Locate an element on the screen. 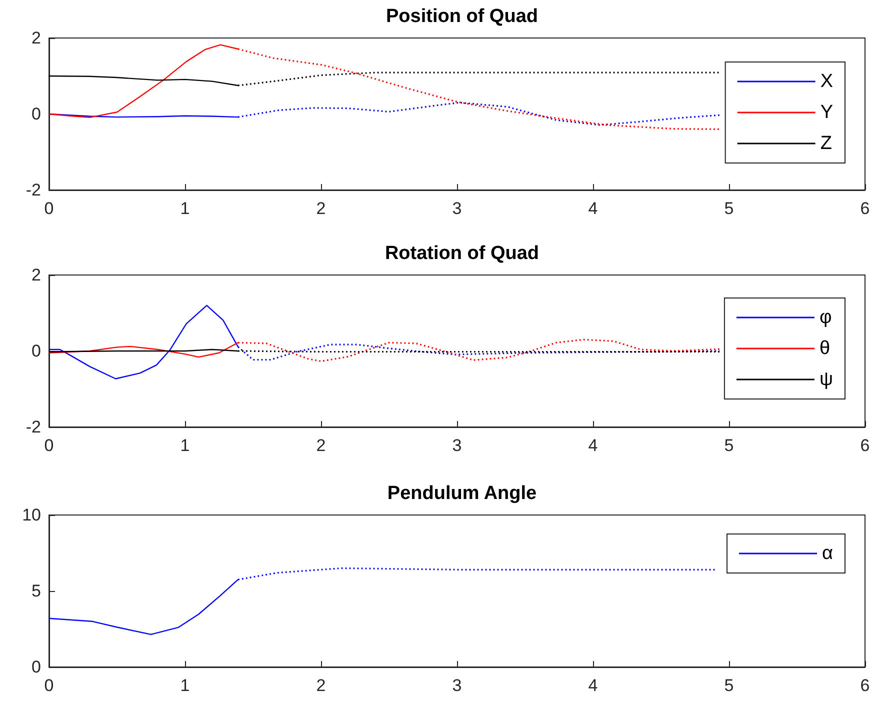 This screenshot has height=709, width=874. y-tick-label: 5 is located at coordinates (36, 591).